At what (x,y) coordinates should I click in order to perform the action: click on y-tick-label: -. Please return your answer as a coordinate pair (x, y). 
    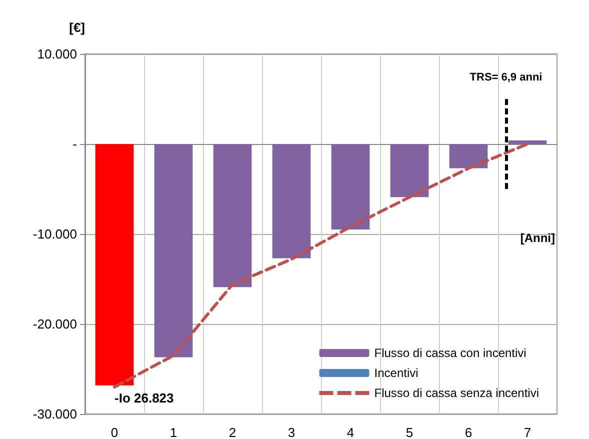
    Looking at the image, I should click on (74, 144).